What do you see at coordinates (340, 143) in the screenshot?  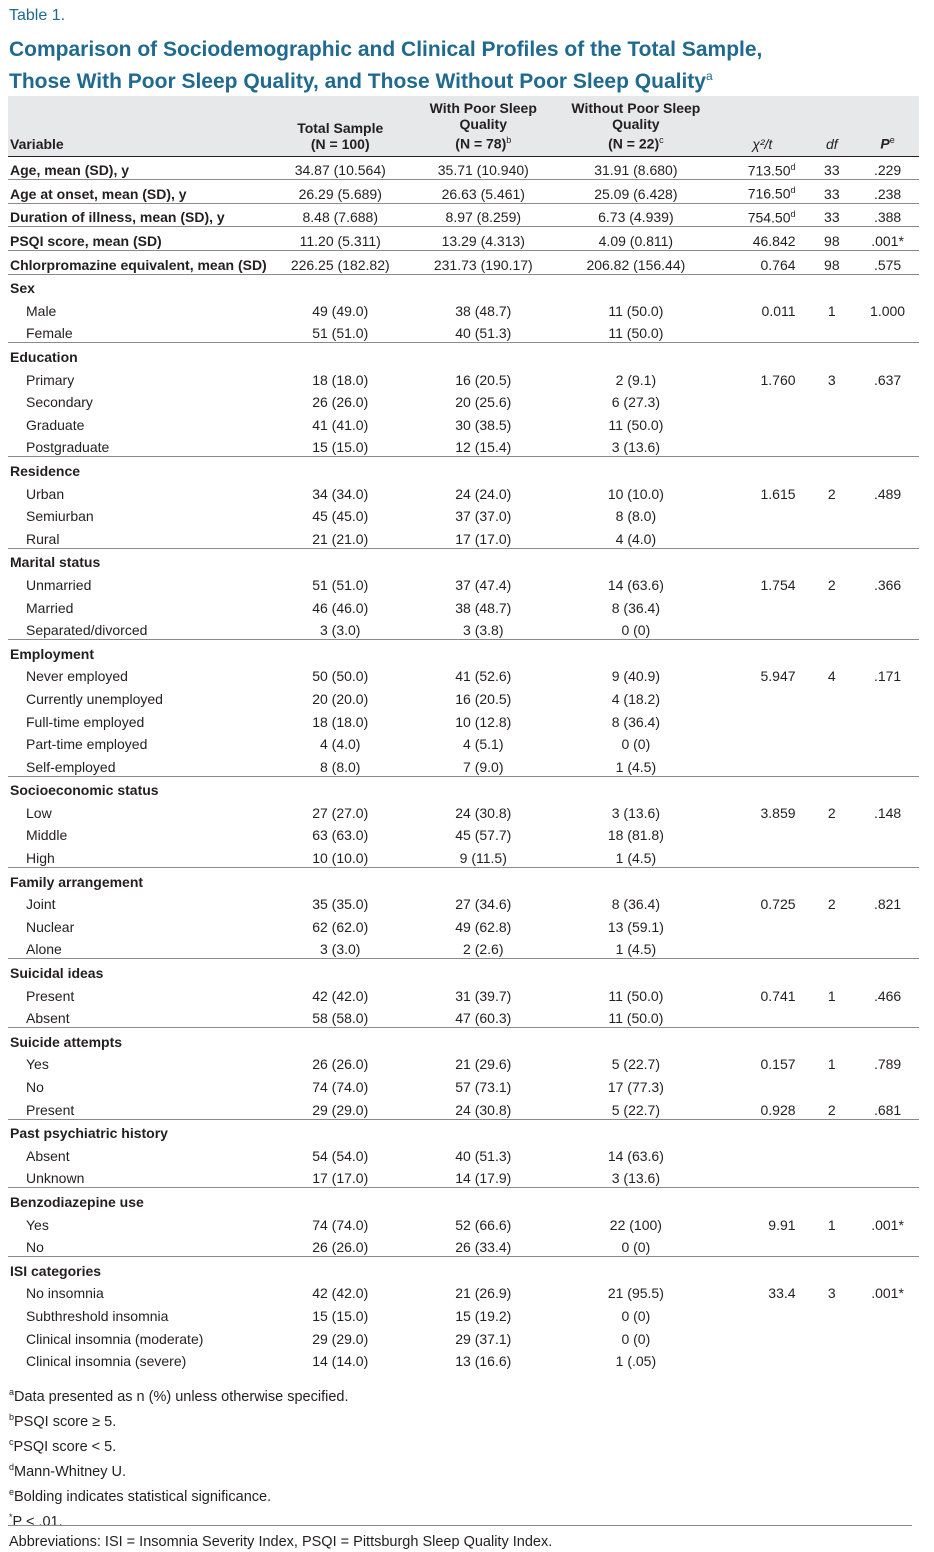 I see `header-total-n: (N = 100)` at bounding box center [340, 143].